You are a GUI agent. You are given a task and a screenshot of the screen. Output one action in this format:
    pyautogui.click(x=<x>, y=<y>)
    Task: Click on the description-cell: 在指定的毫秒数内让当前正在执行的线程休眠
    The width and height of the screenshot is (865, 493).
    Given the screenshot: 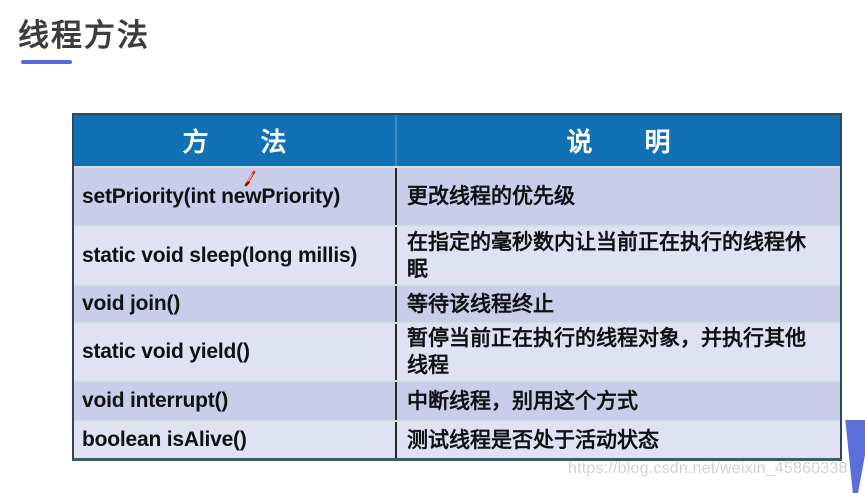 What is the action you would take?
    pyautogui.click(x=606, y=255)
    